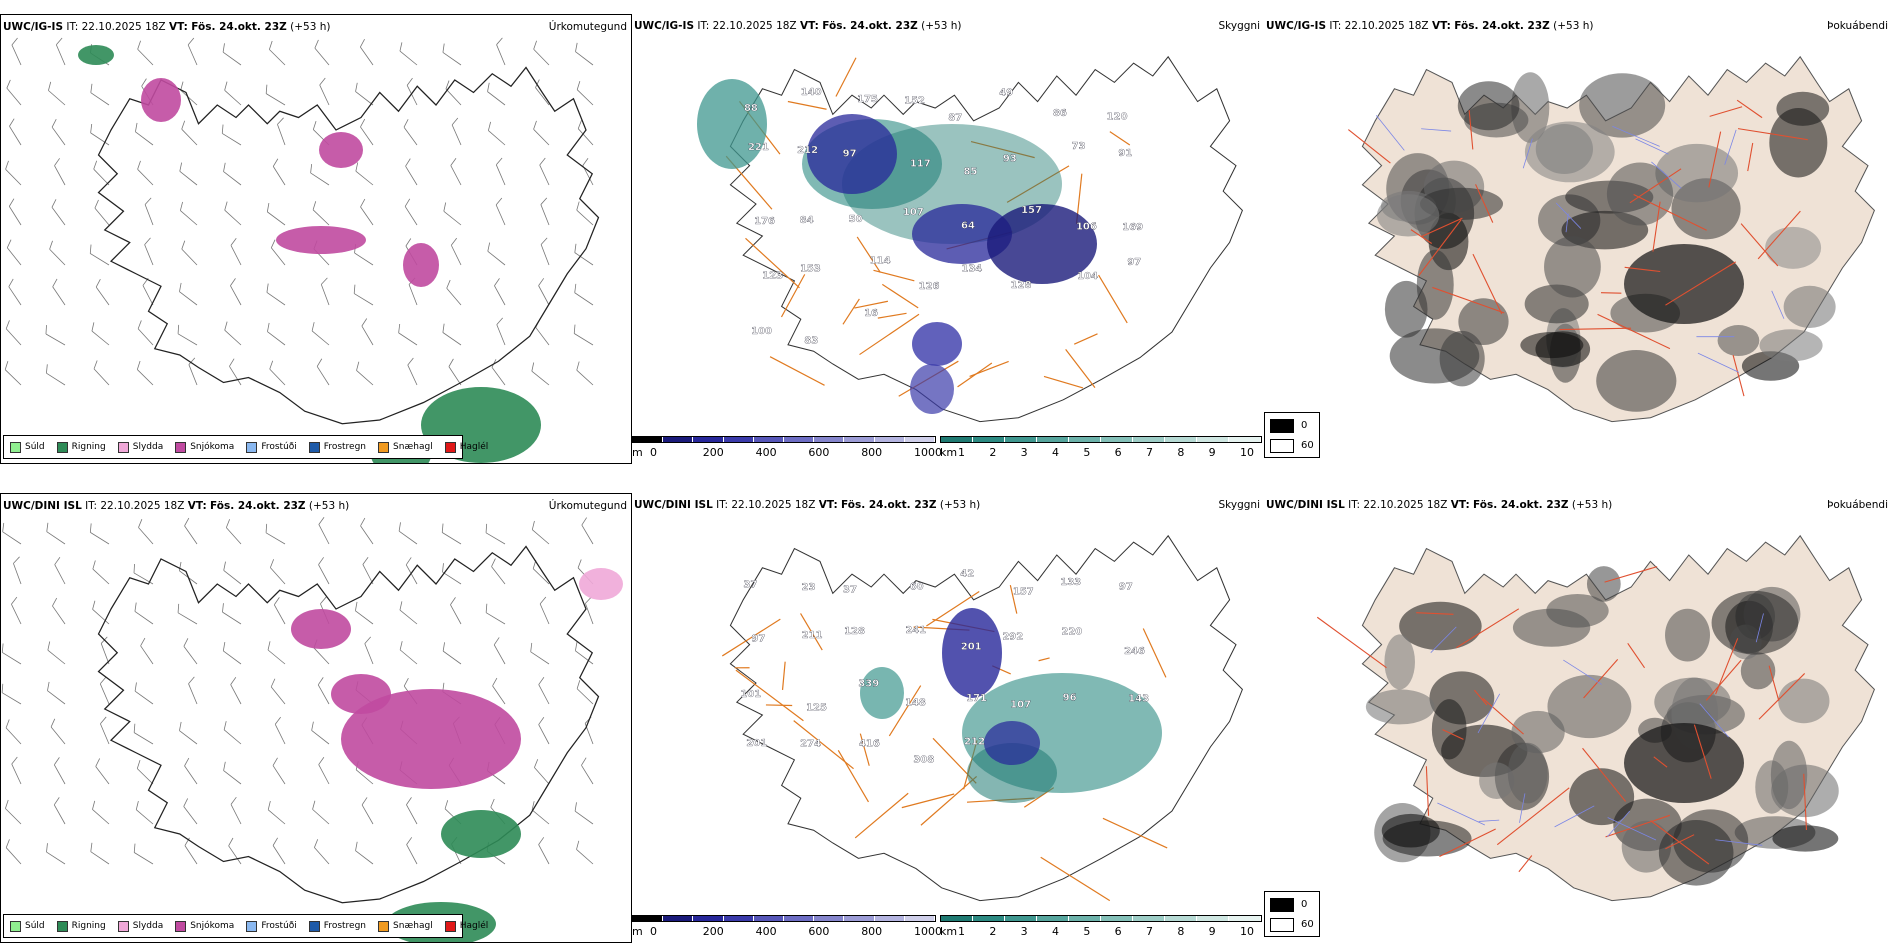  What do you see at coordinates (96, 55) in the screenshot?
I see `rain-area` at bounding box center [96, 55].